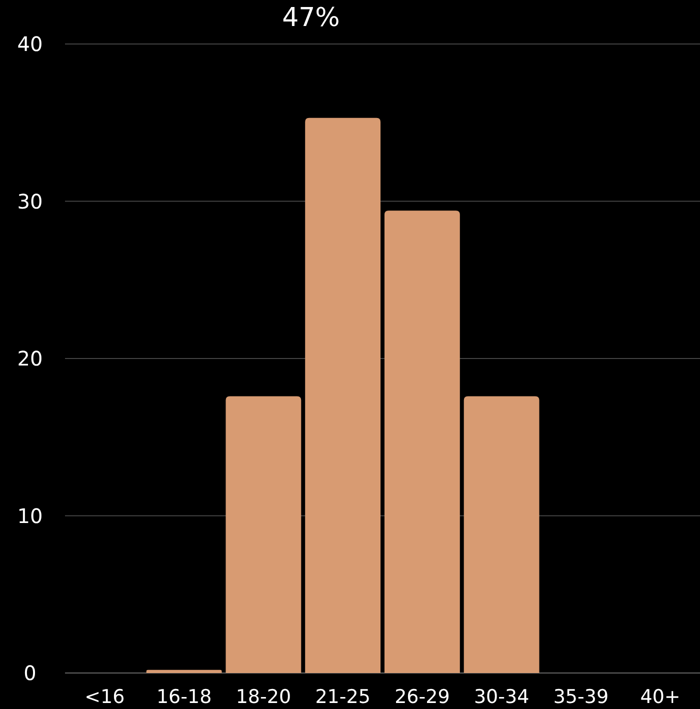 Image resolution: width=700 pixels, height=709 pixels. I want to click on x-tick-label: 26-29, so click(422, 697).